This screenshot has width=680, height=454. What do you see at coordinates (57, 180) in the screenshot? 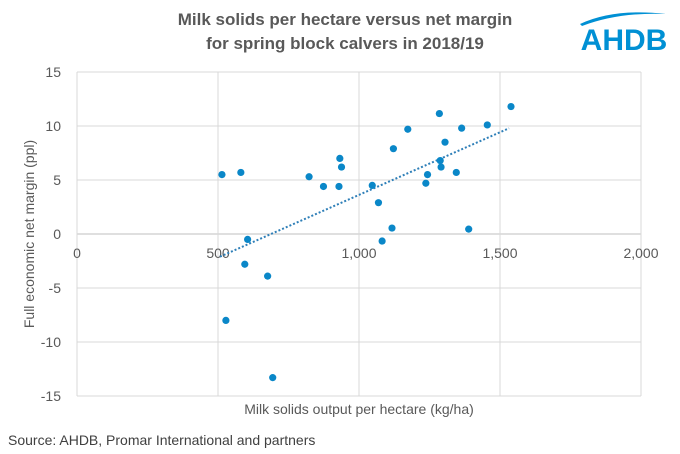
I see `y-tick-label: 5` at bounding box center [57, 180].